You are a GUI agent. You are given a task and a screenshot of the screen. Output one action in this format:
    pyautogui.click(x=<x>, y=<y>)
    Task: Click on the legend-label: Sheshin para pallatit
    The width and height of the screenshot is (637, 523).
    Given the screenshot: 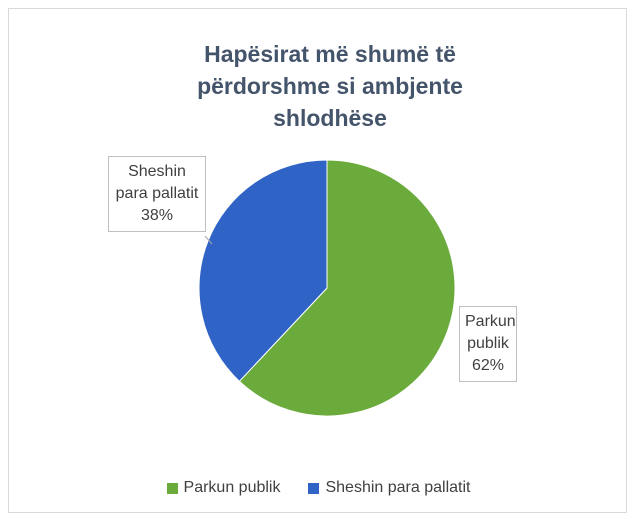 What is the action you would take?
    pyautogui.click(x=398, y=487)
    